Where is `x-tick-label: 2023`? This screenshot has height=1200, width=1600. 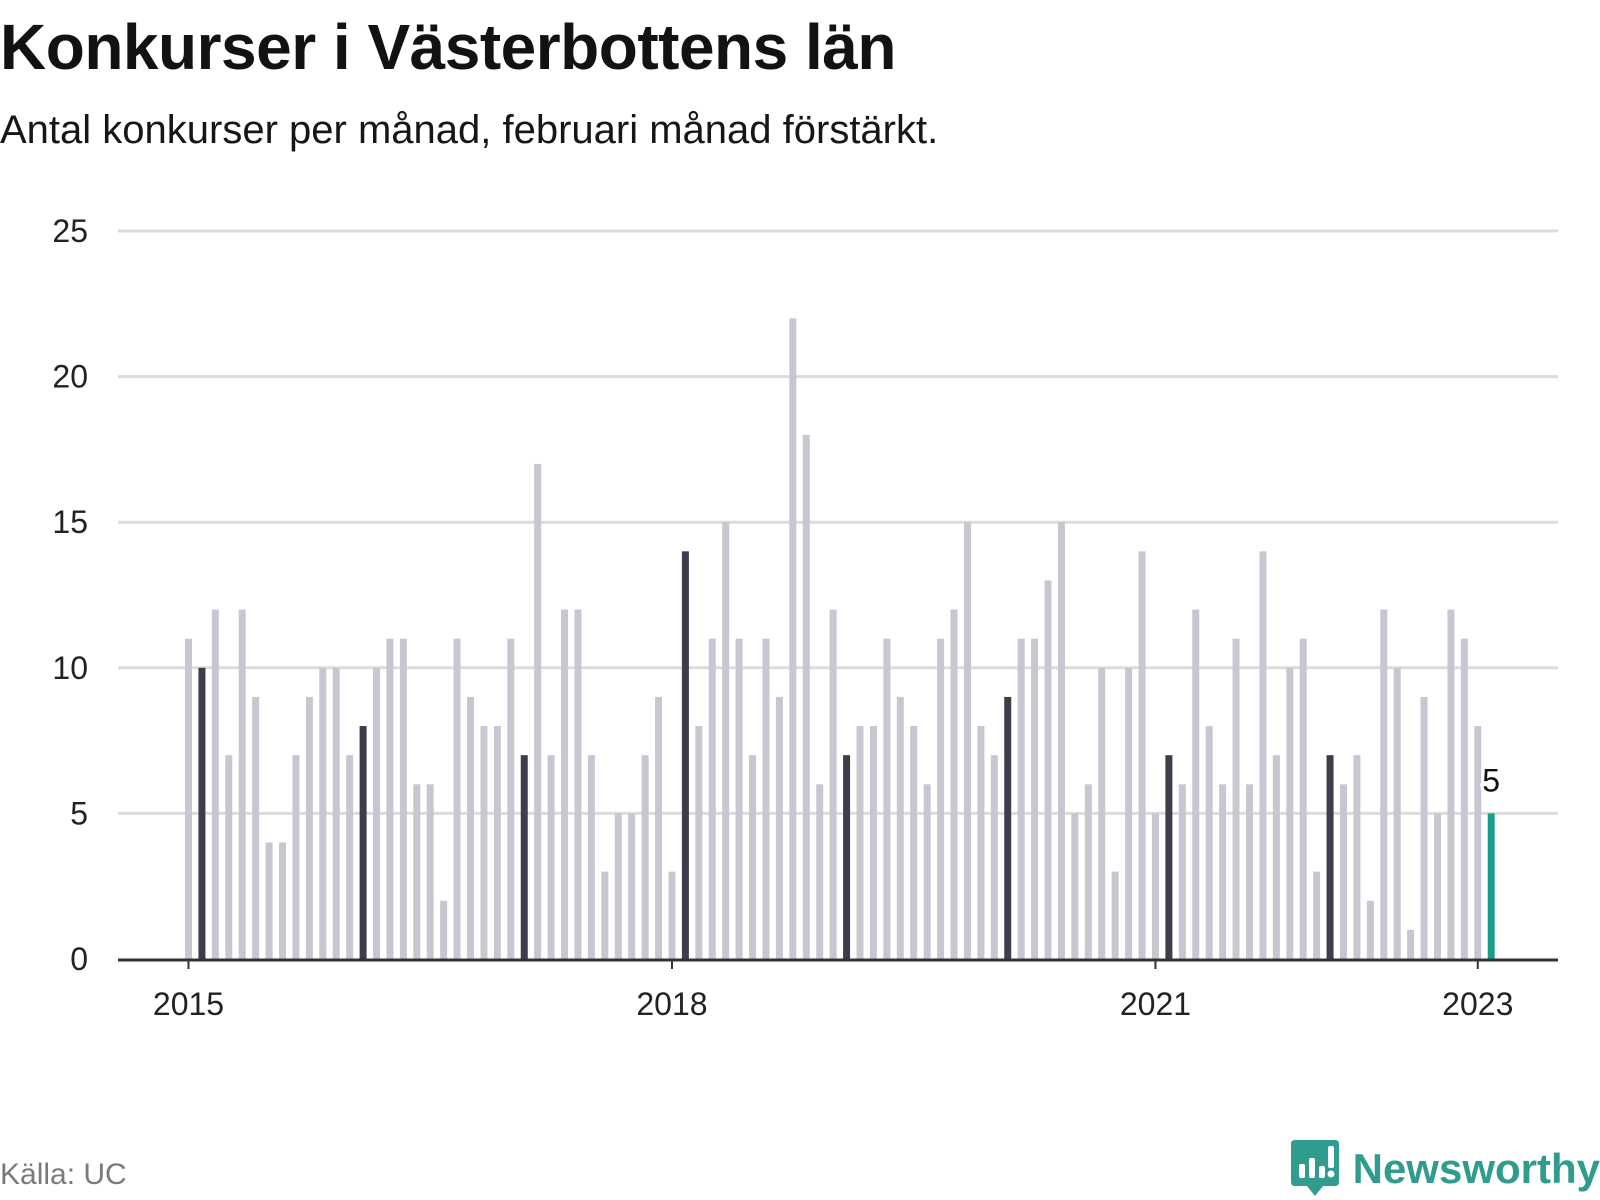
x-tick-label: 2023 is located at coordinates (1477, 1004).